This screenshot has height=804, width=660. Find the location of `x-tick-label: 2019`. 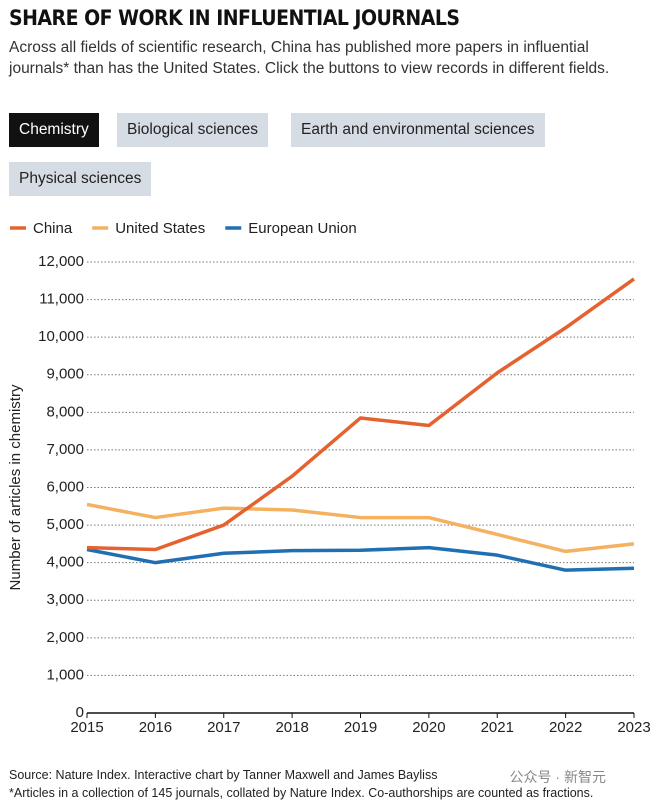

x-tick-label: 2019 is located at coordinates (360, 727).